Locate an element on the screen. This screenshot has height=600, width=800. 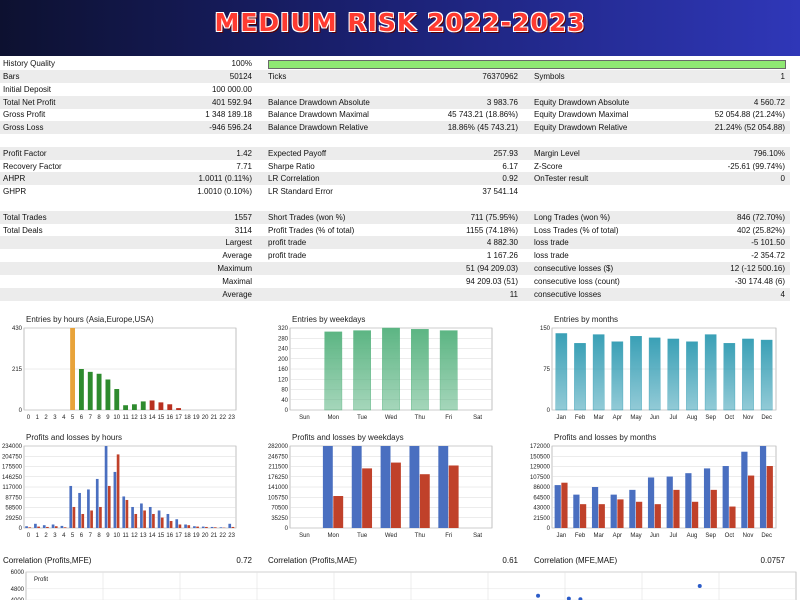
report-label-3: consecutive losses is located at coordinates (568, 294).